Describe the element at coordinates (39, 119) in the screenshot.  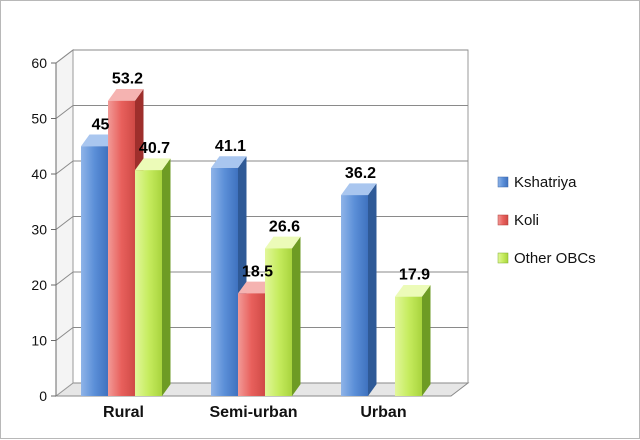
I see `y-tick-label: 50` at that location.